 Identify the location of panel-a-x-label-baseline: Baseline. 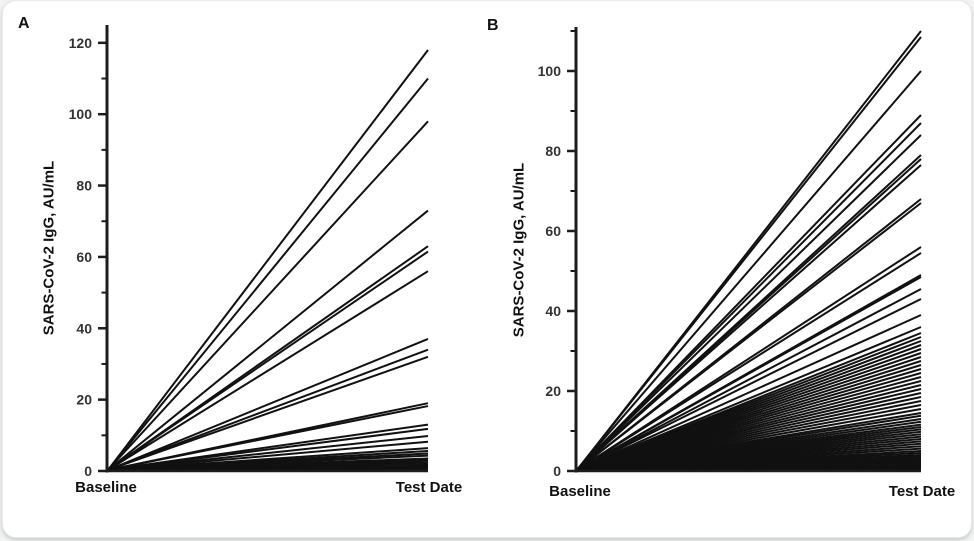
(106, 487).